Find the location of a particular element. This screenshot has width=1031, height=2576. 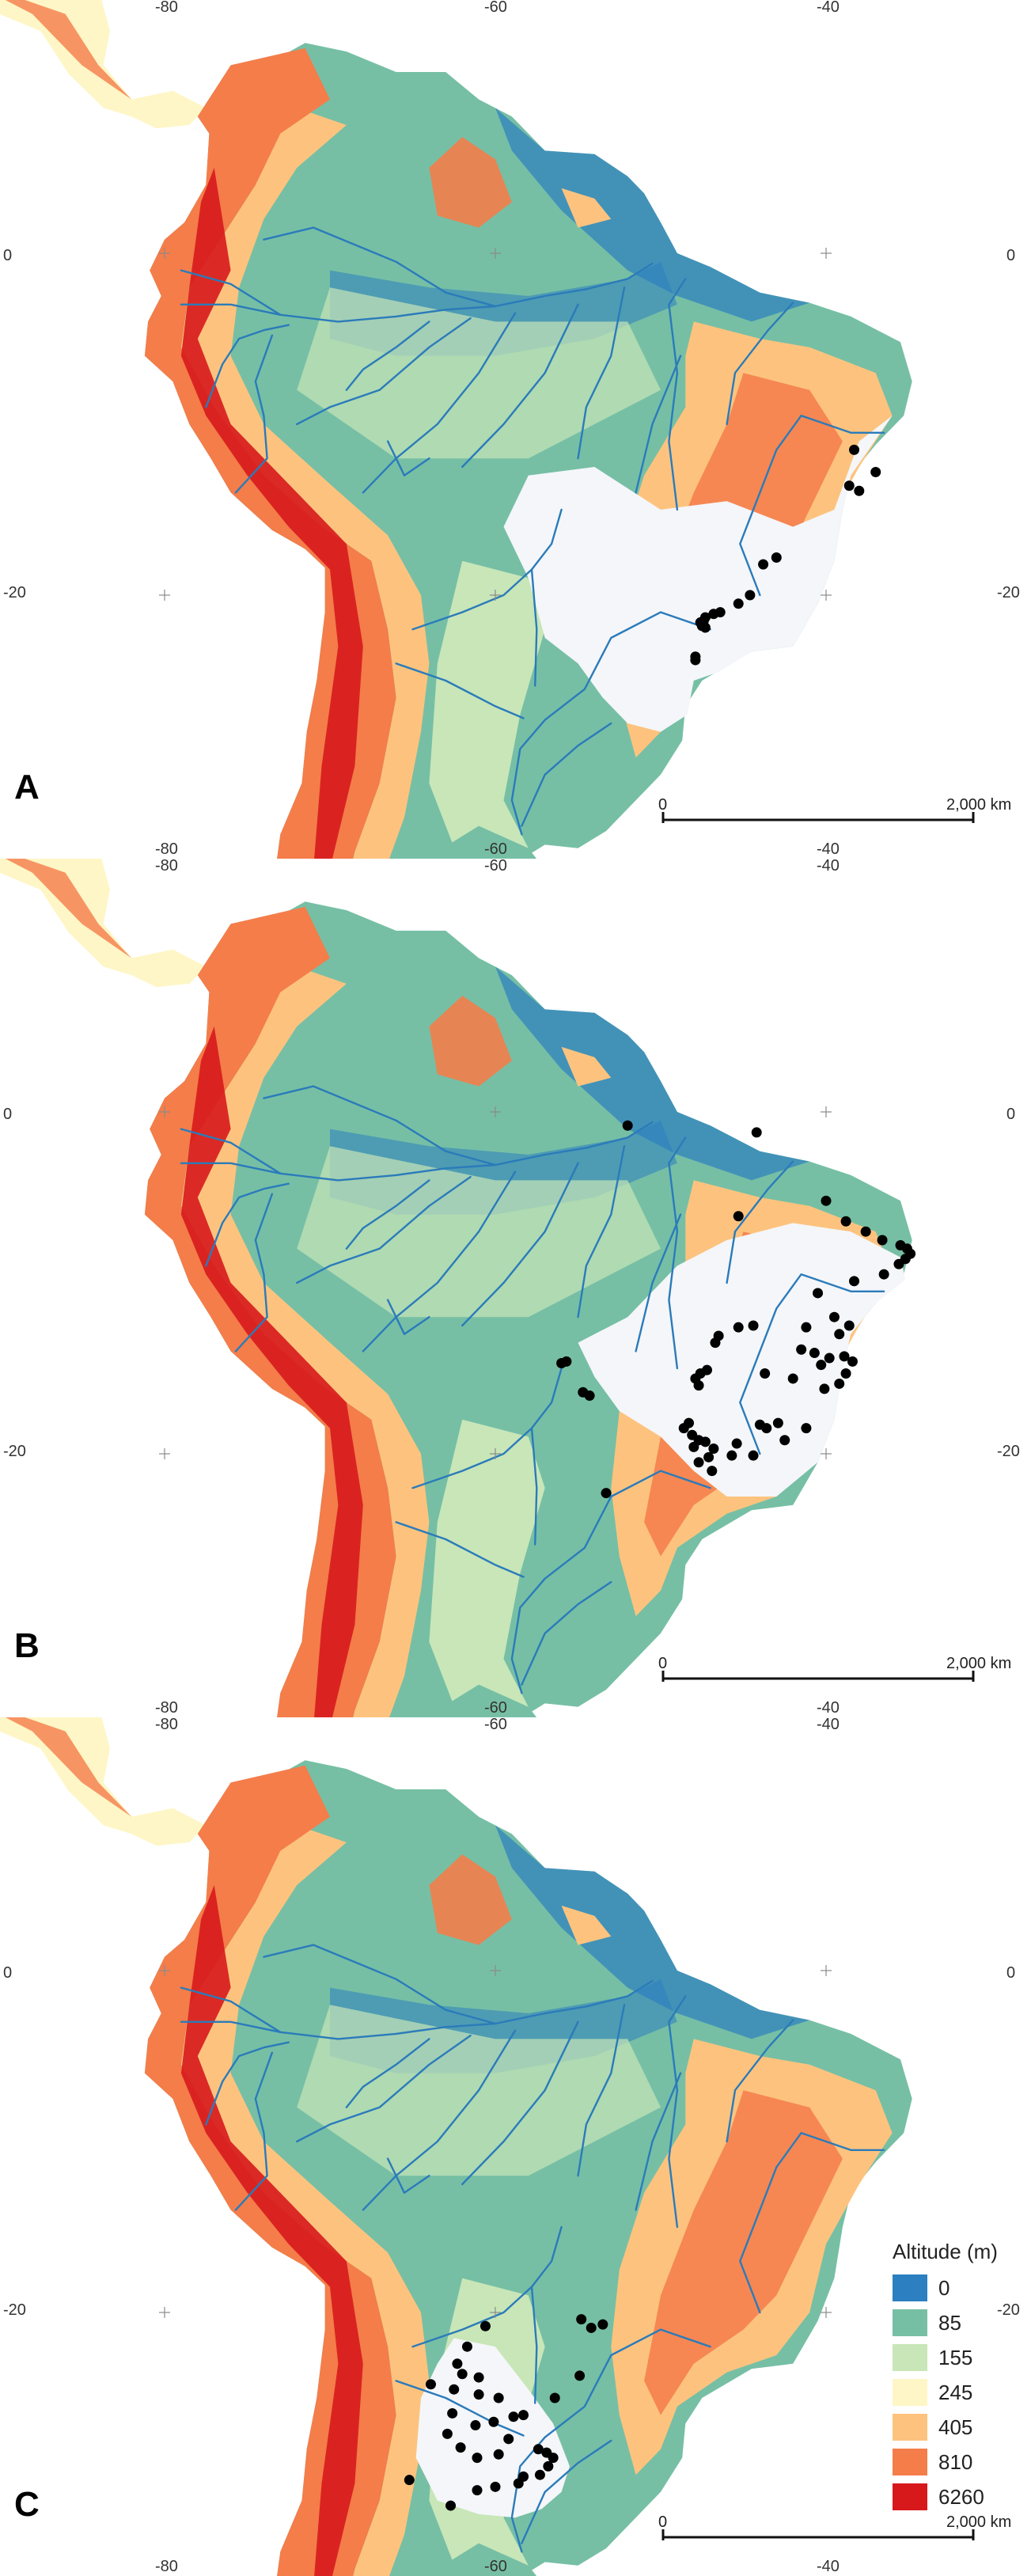

occurrence-layer is located at coordinates (736, 1309).